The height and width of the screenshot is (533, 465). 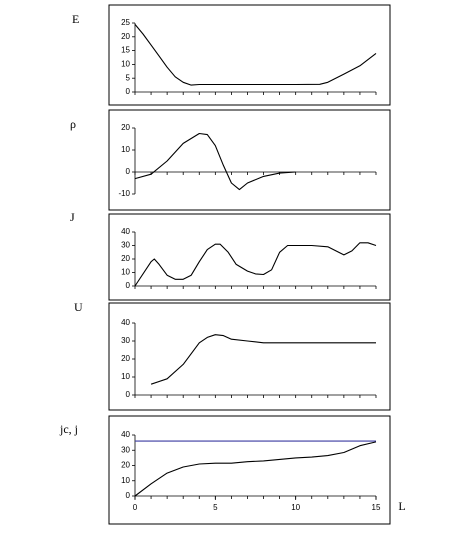 I want to click on x-tick-label: 5, so click(x=215, y=507).